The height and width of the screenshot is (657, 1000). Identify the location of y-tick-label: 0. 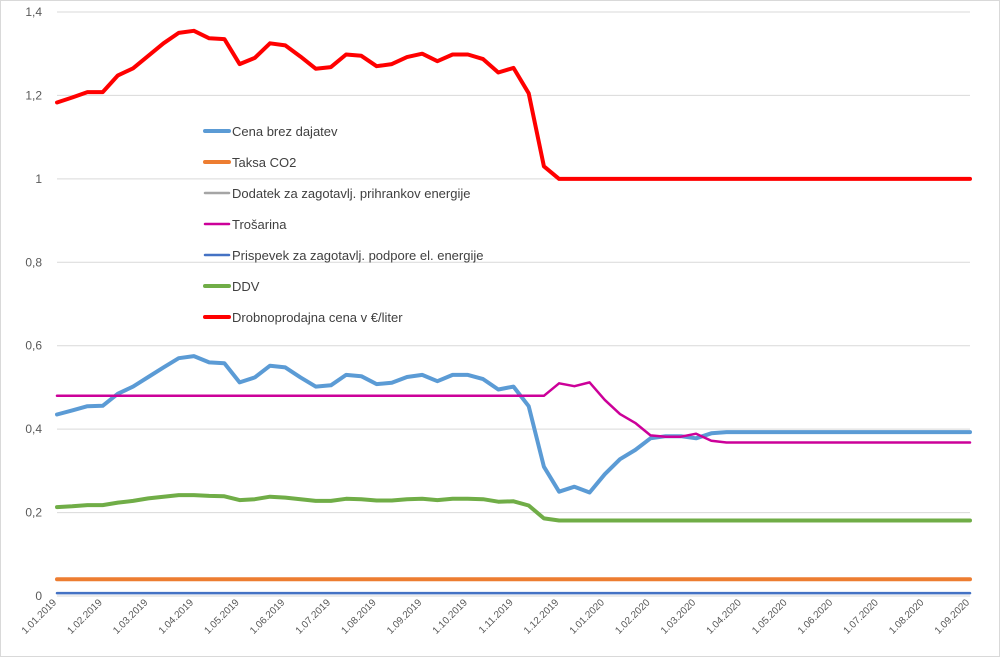
(38, 596).